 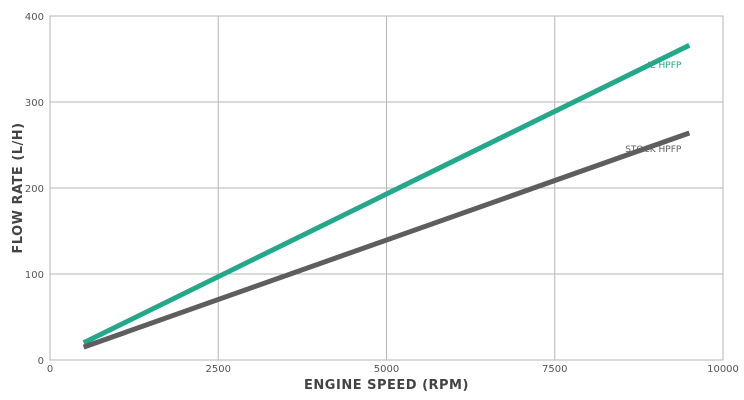 What do you see at coordinates (723, 369) in the screenshot?
I see `x-tick-label: 10000` at bounding box center [723, 369].